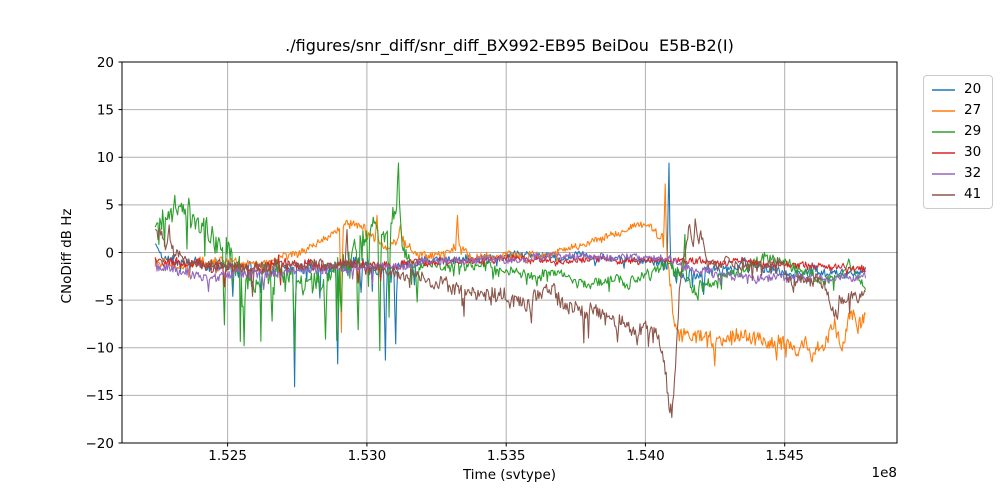  I want to click on legend-label-27: 27, so click(973, 110).